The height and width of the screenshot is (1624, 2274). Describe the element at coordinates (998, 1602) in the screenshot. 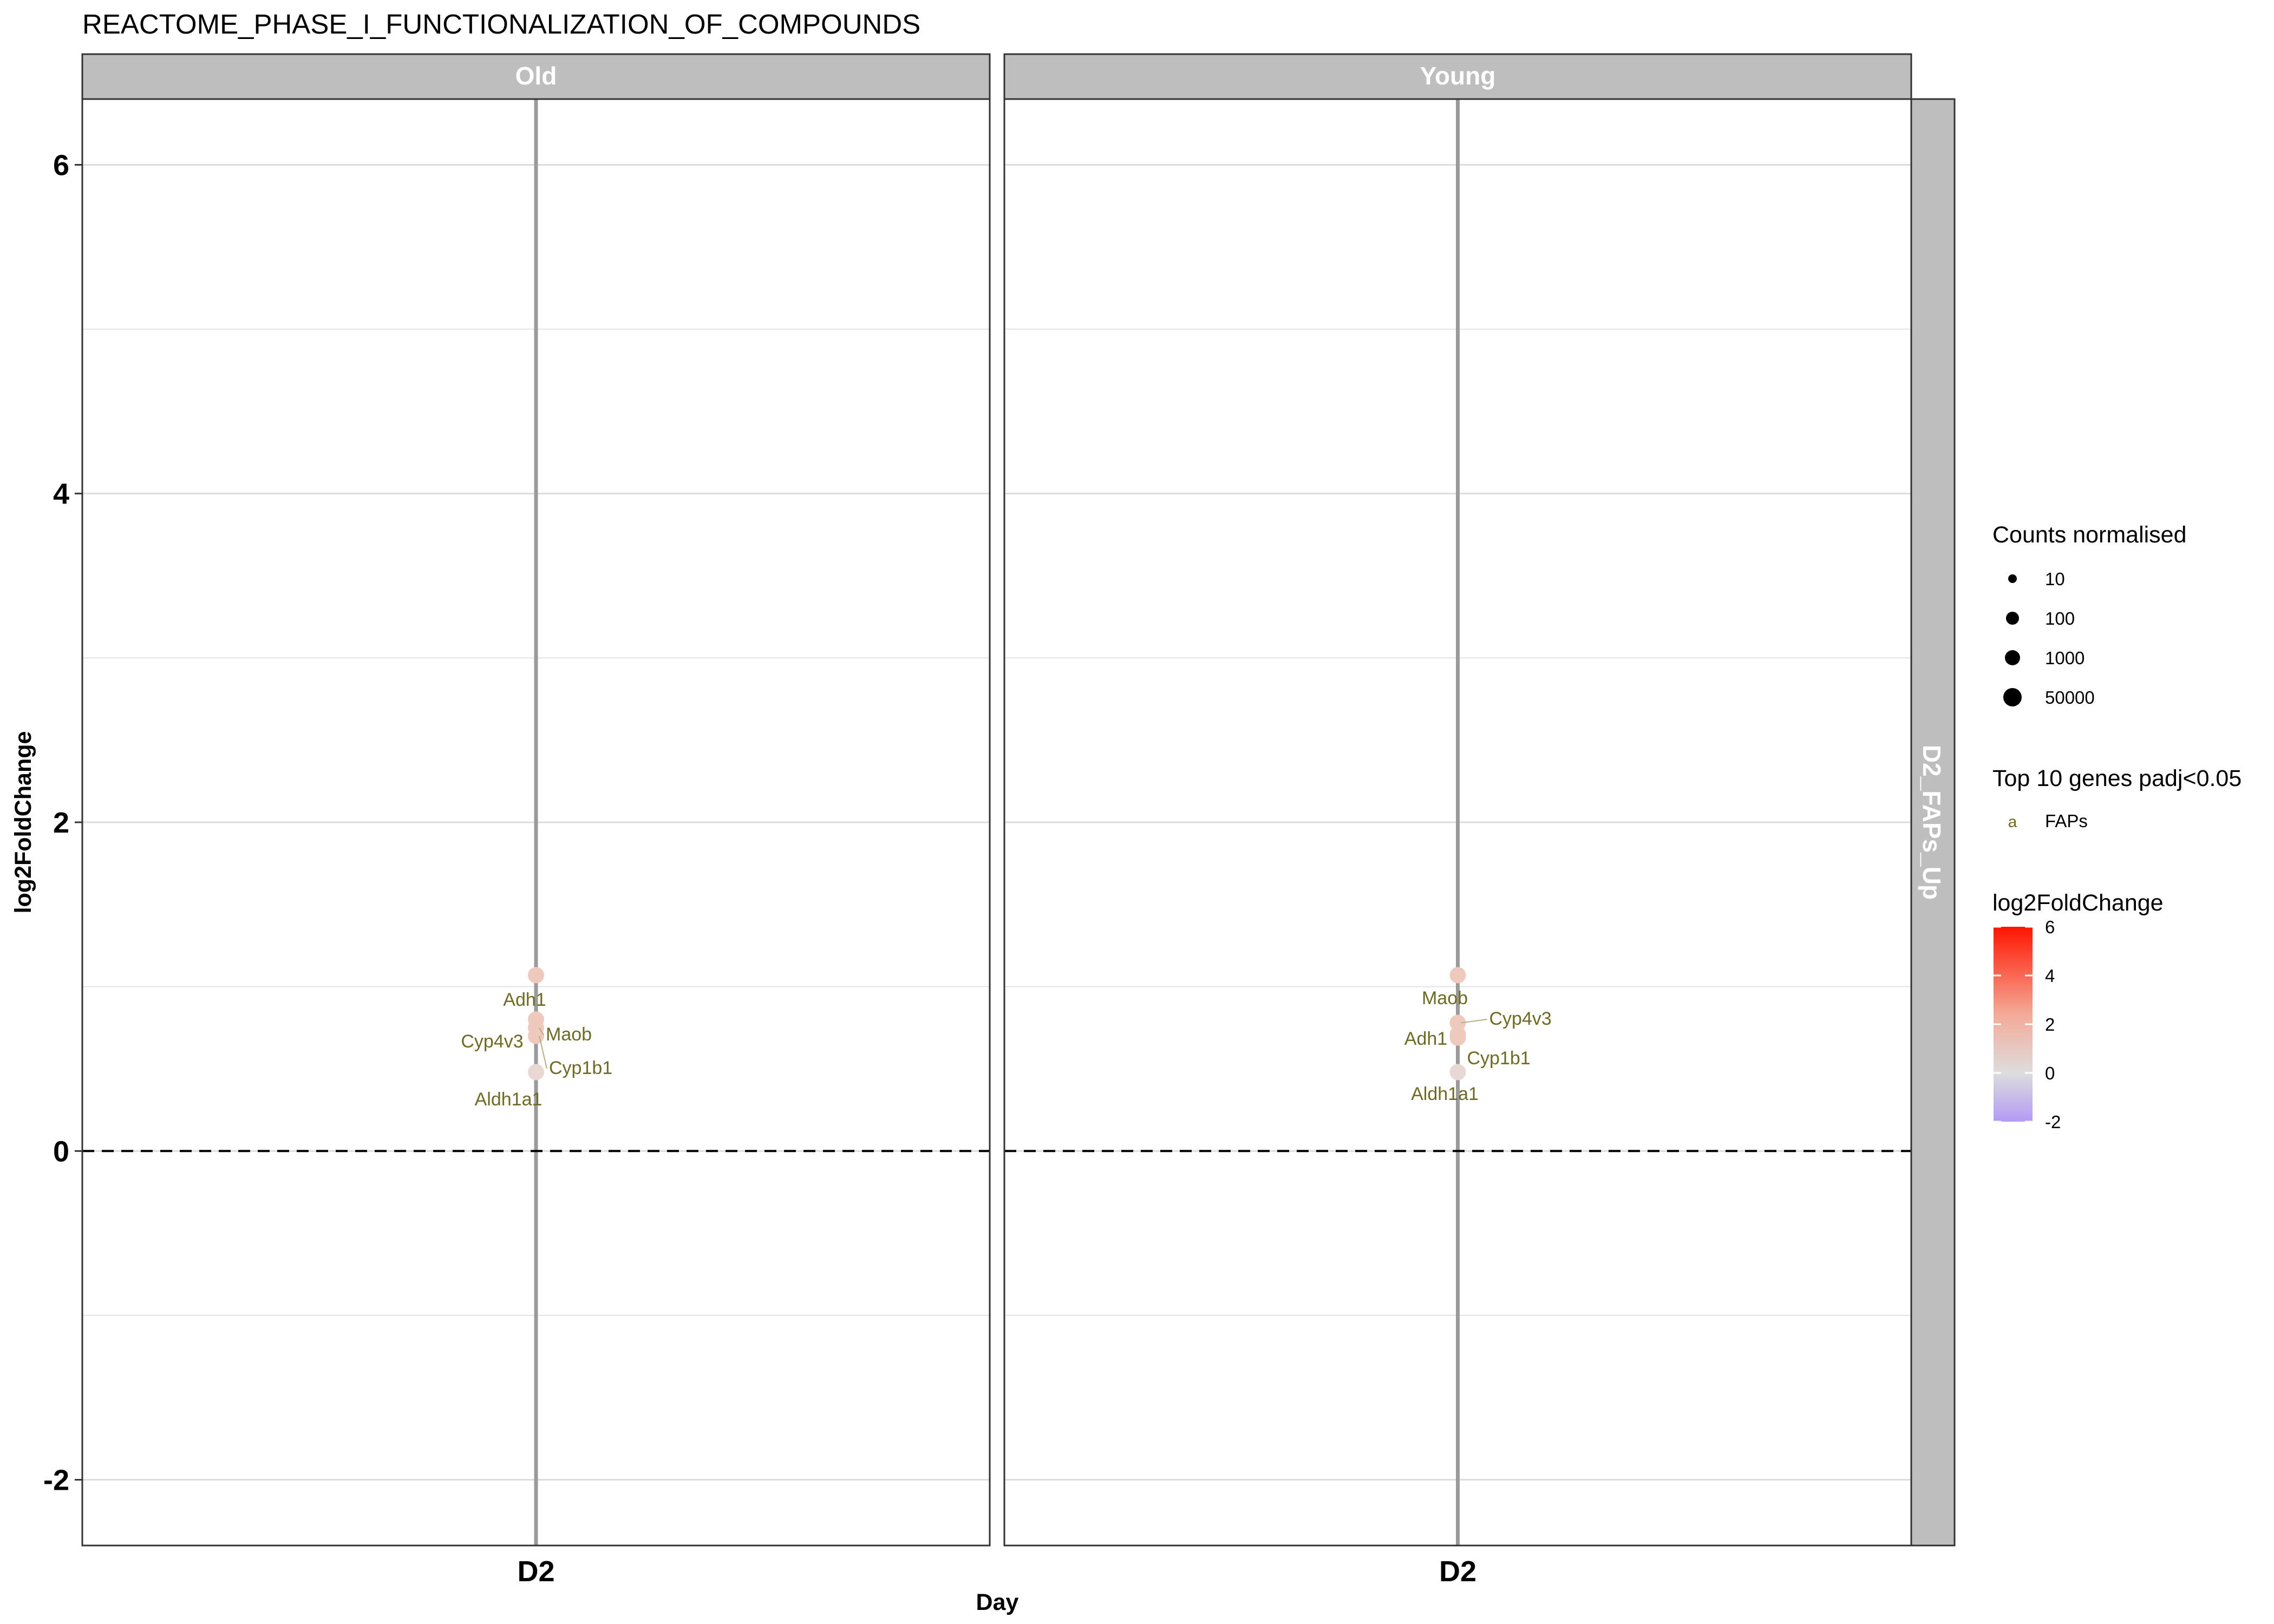

I see `x-axis-title: Day` at that location.